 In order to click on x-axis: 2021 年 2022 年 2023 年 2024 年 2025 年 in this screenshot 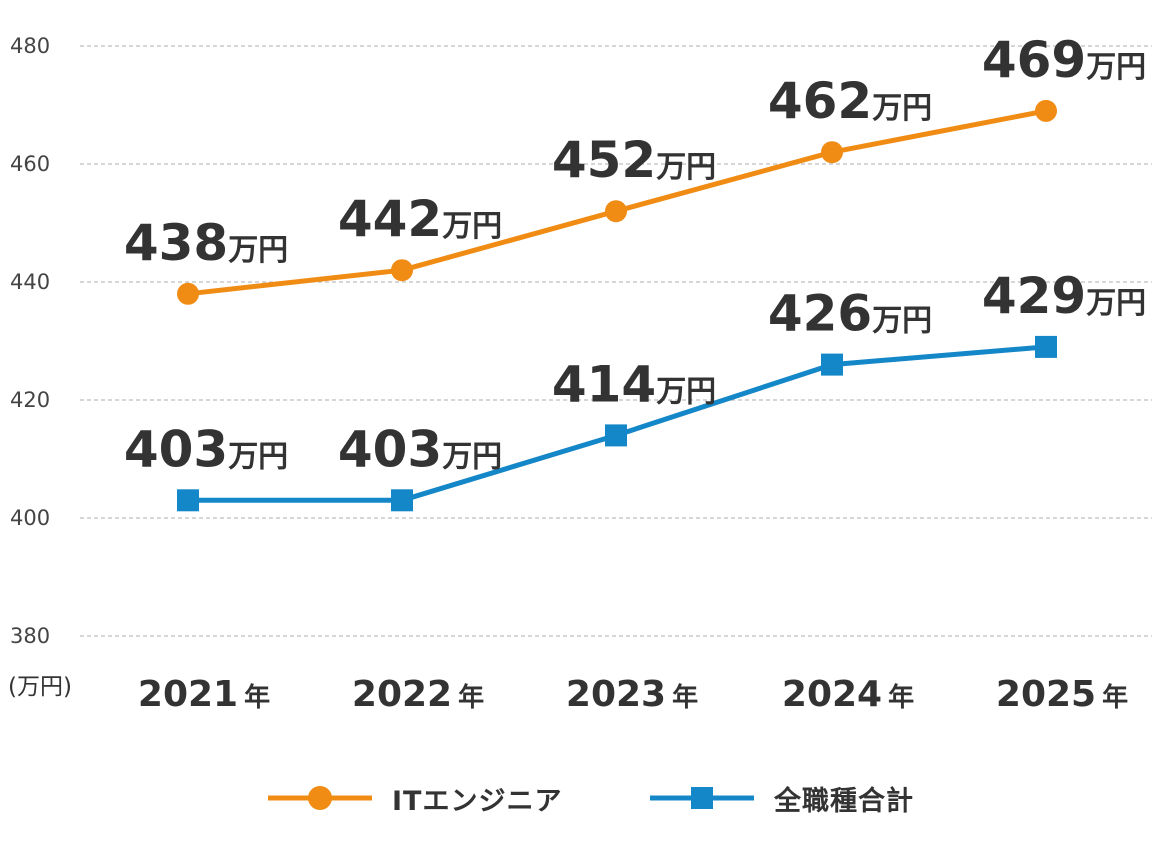, I will do `click(633, 694)`.